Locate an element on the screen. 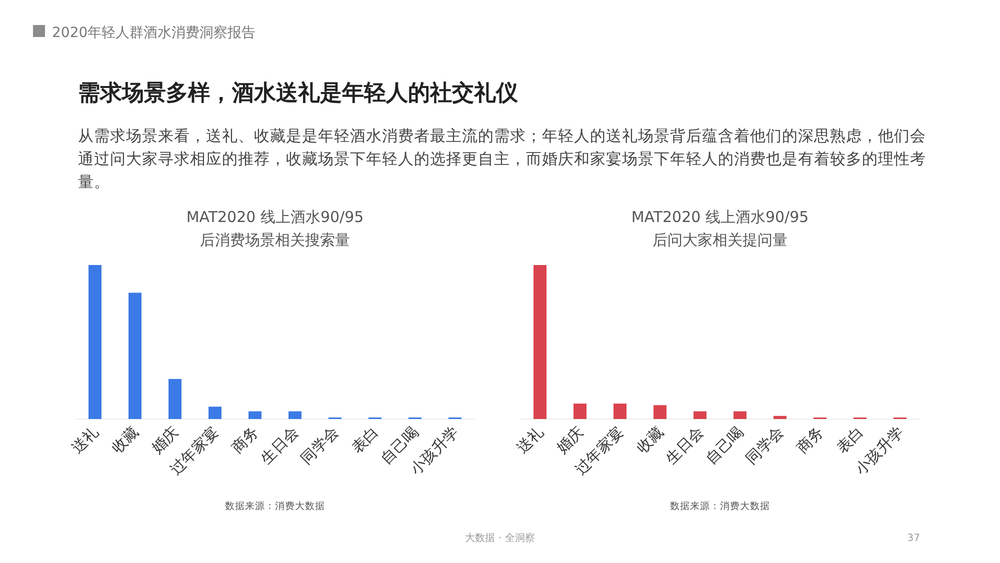  text: 从需求场景来看，送礼、收藏是是年轻酒水消费者最主流的需求；年轻人的送礼场景背后蕴含着他们的深思熟虑，他们会通过问大家寻求相应的推荐，收藏场景下年轻人的选择更自主，而婚庆和家宴场景下年轻人的消费也是有着较多的理性考量。 is located at coordinates (502, 159).